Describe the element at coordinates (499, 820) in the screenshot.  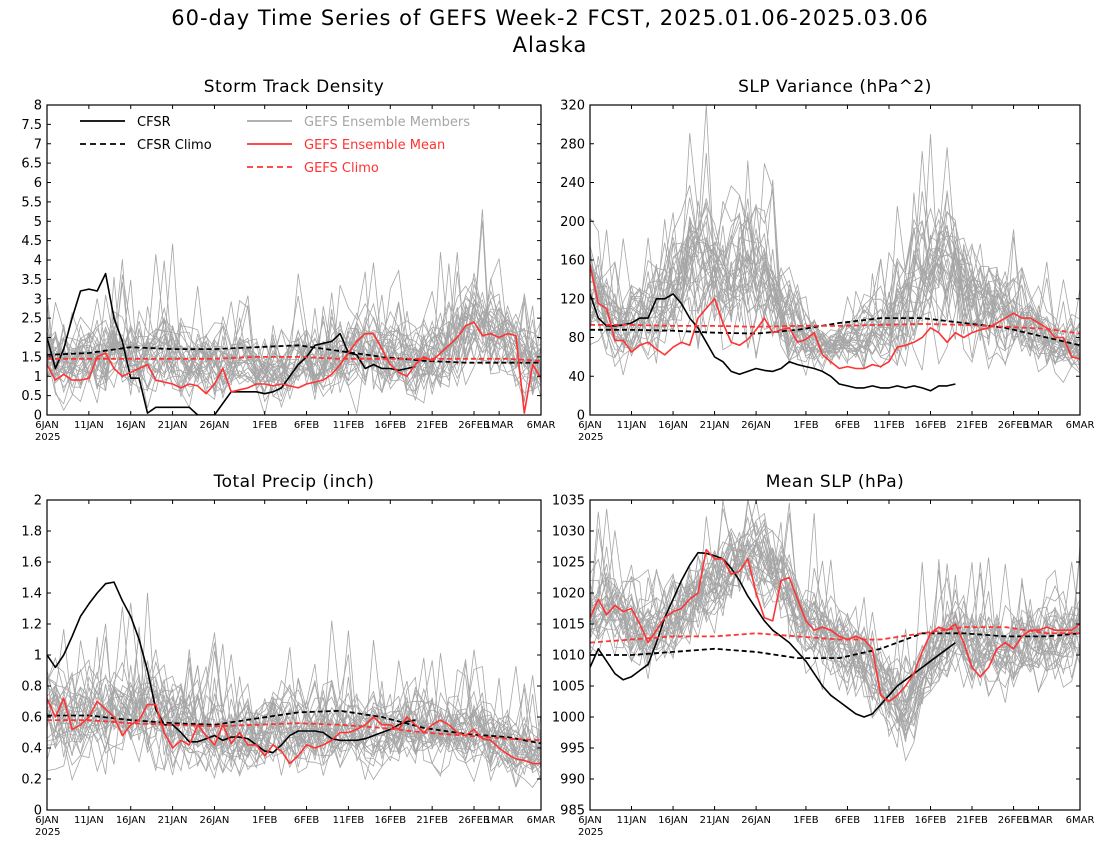
I see `x-tick-label: 1MAR` at that location.